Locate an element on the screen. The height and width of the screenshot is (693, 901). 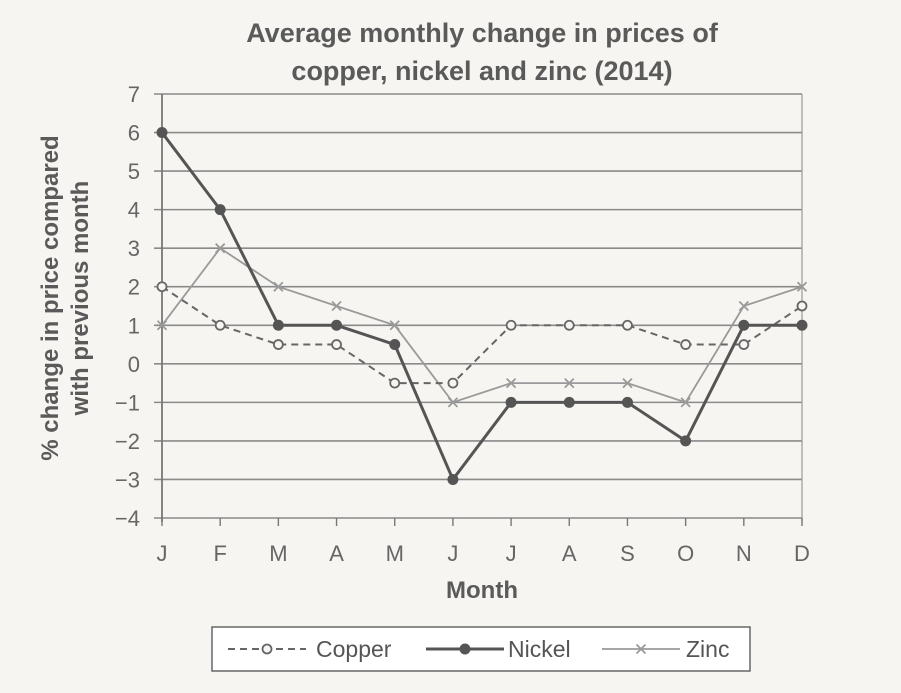
legend-copper-label: Copper is located at coordinates (354, 649).